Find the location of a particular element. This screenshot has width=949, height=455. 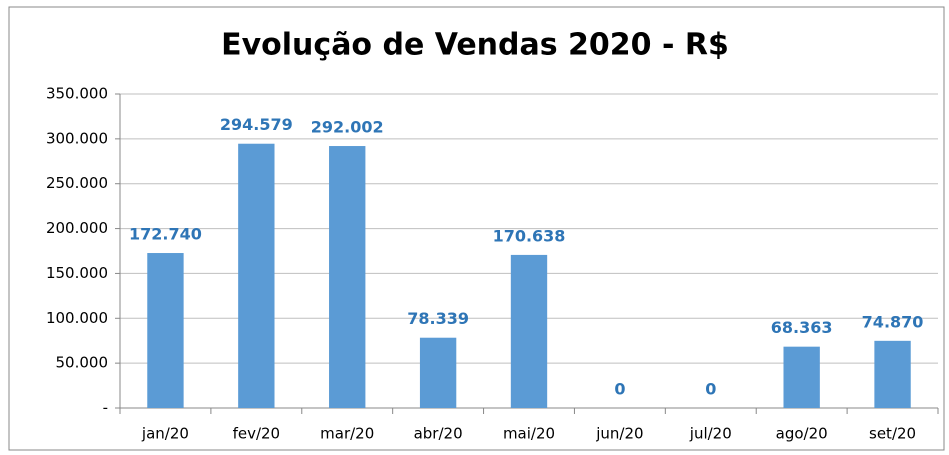

x-tick-label: mai/20 is located at coordinates (529, 434).